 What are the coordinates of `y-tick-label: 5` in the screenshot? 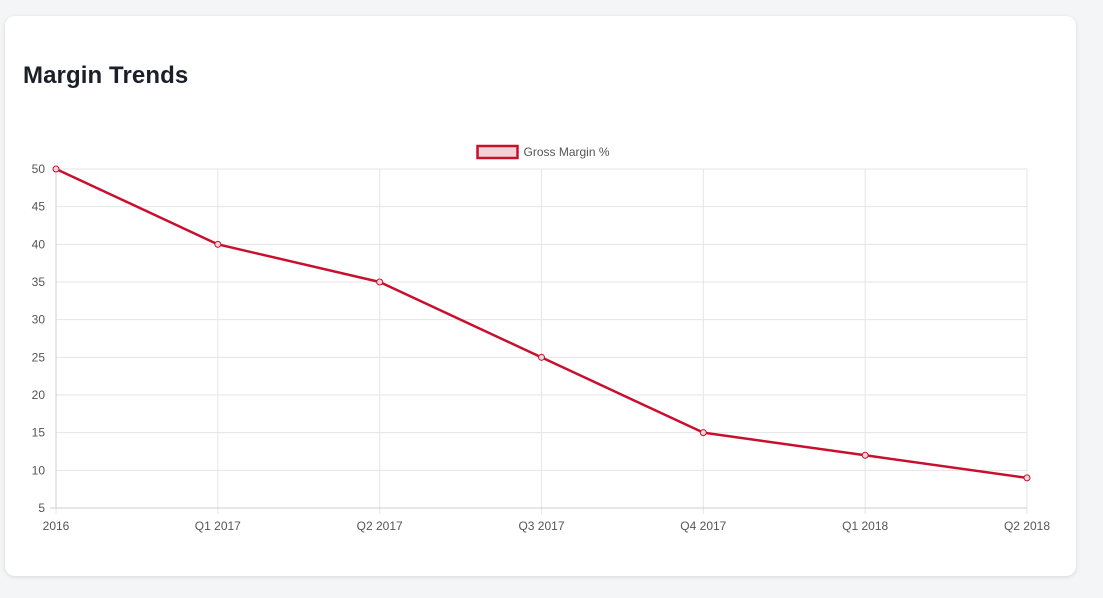 It's located at (41, 508).